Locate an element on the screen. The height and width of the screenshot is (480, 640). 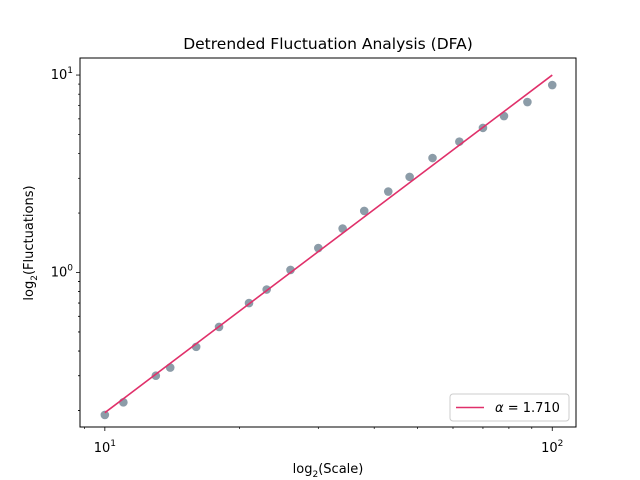
y-tick-label: 100 is located at coordinates (62, 271).